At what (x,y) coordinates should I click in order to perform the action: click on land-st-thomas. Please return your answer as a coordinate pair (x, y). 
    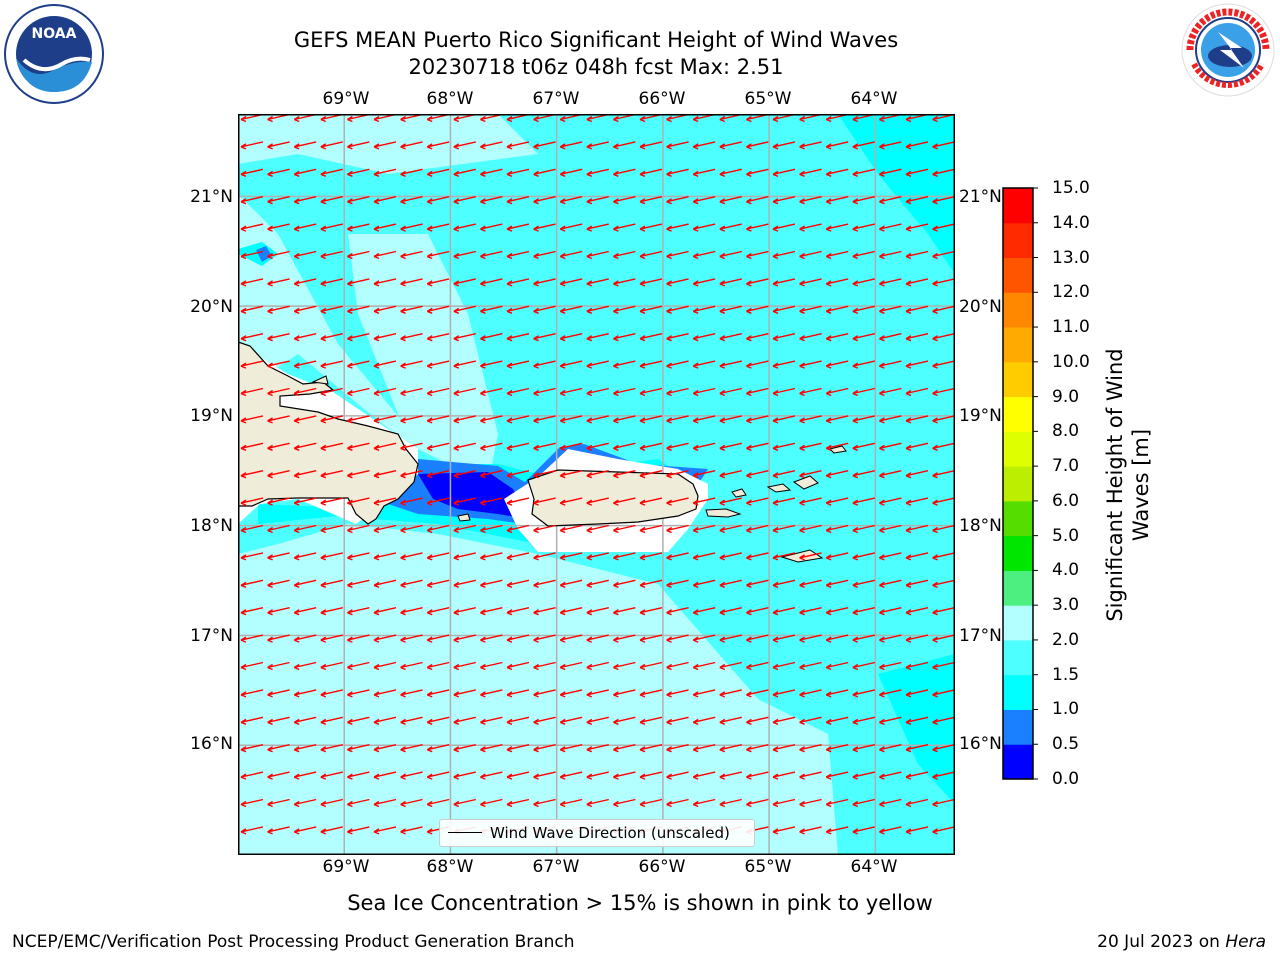
    Looking at the image, I should click on (779, 488).